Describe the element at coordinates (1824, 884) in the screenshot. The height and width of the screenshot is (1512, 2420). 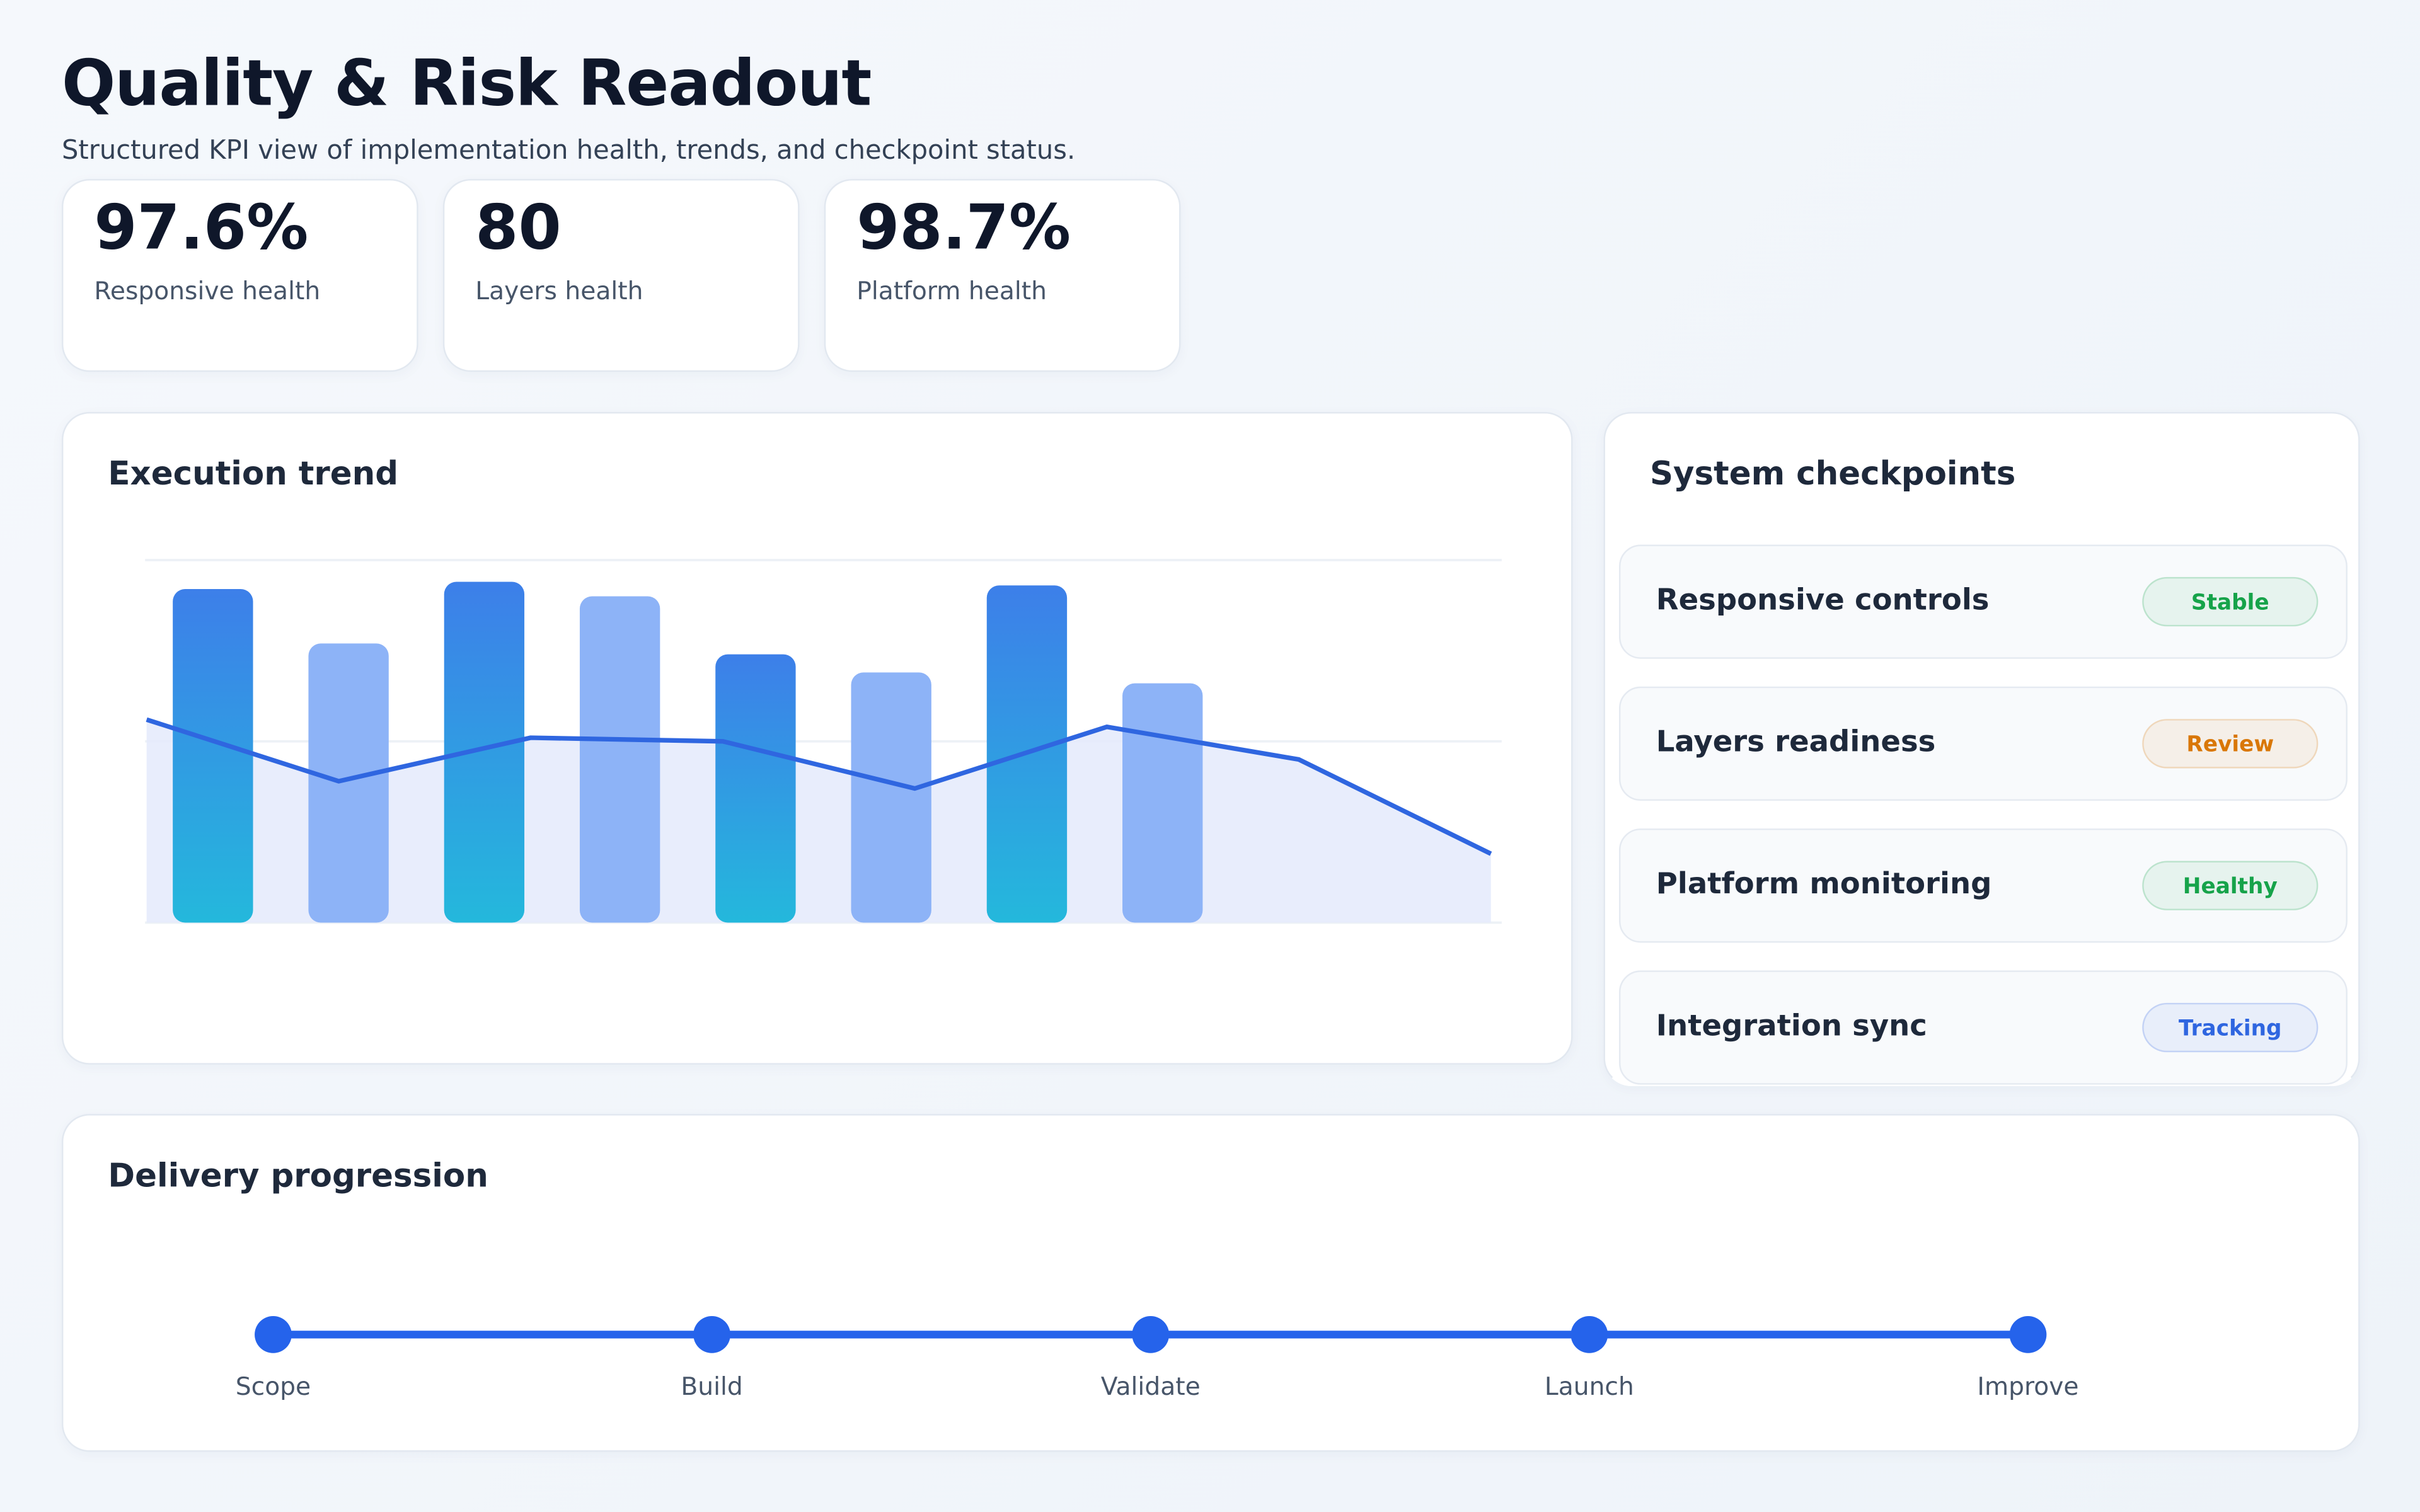
I see `checkpoint-name: Platform monitoring` at that location.